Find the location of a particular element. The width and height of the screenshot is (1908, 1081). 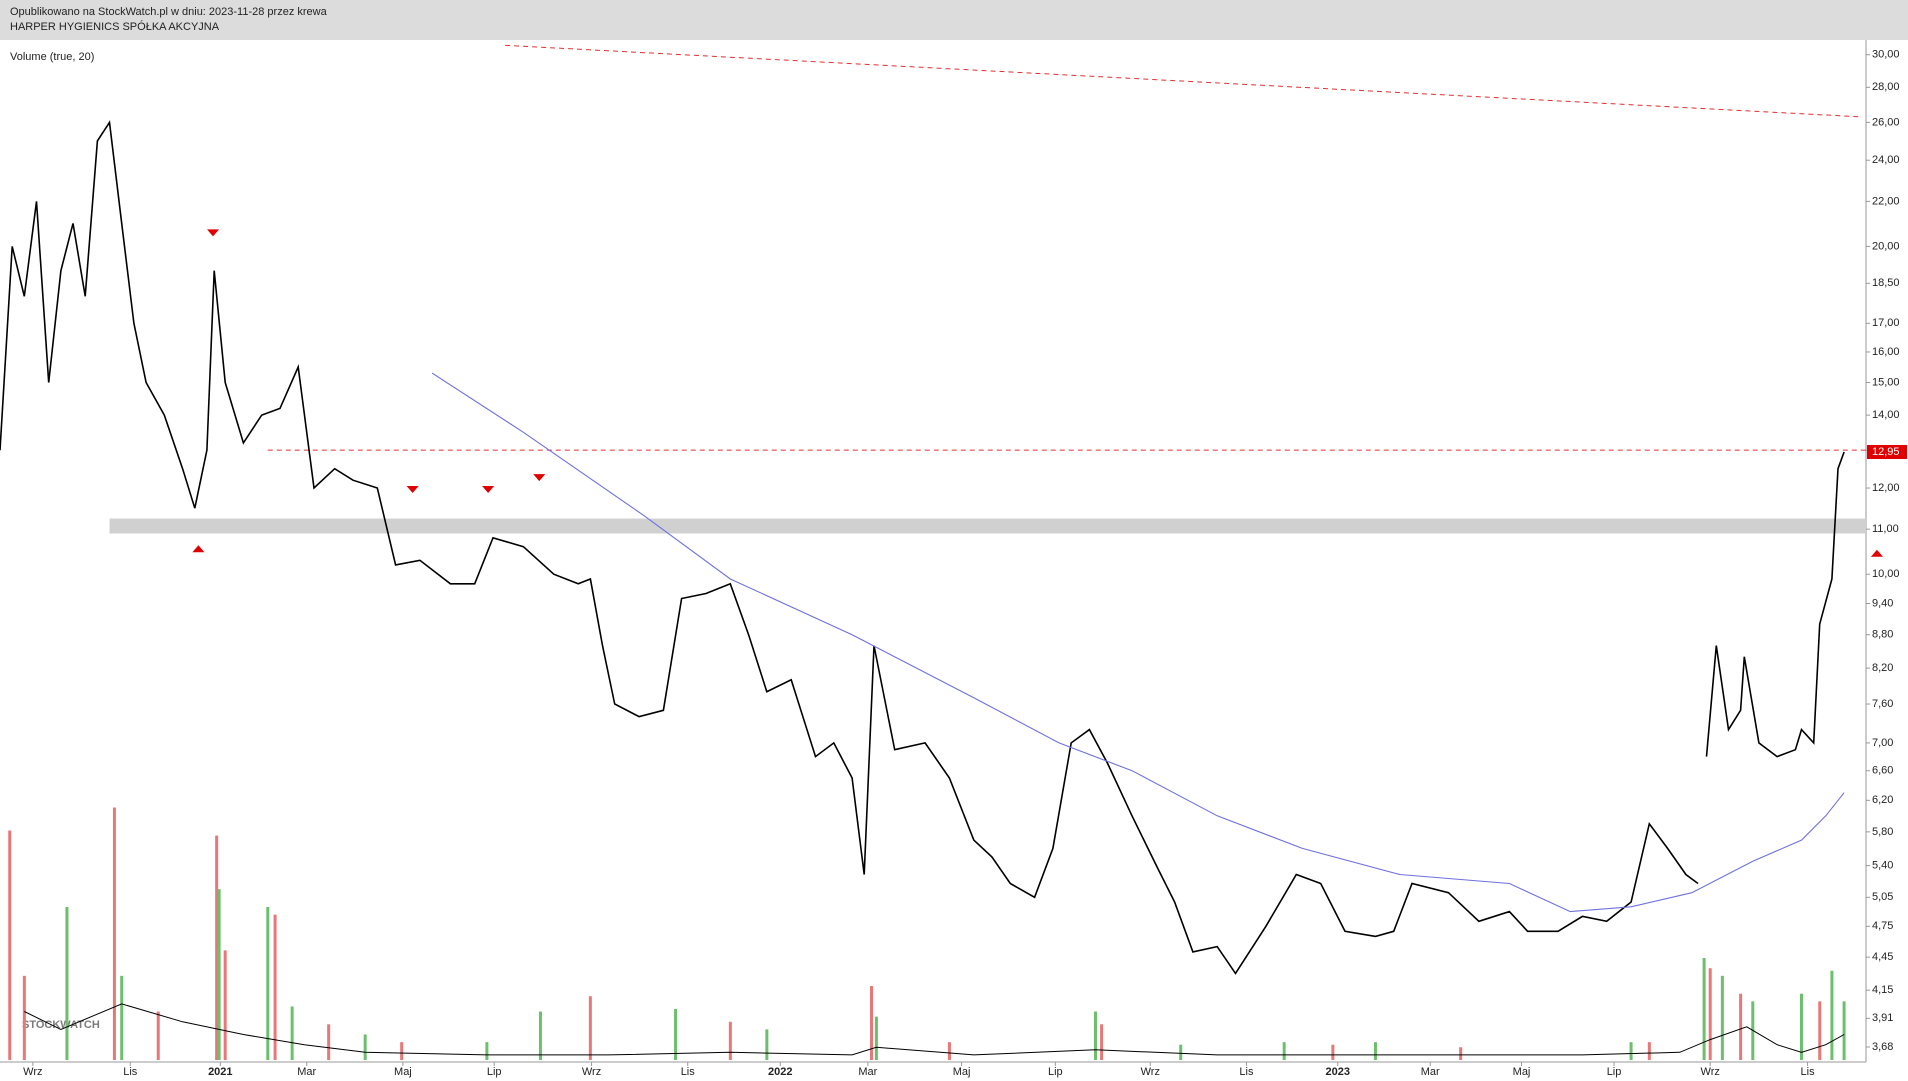

x-tick-label: 2021 is located at coordinates (220, 1072).